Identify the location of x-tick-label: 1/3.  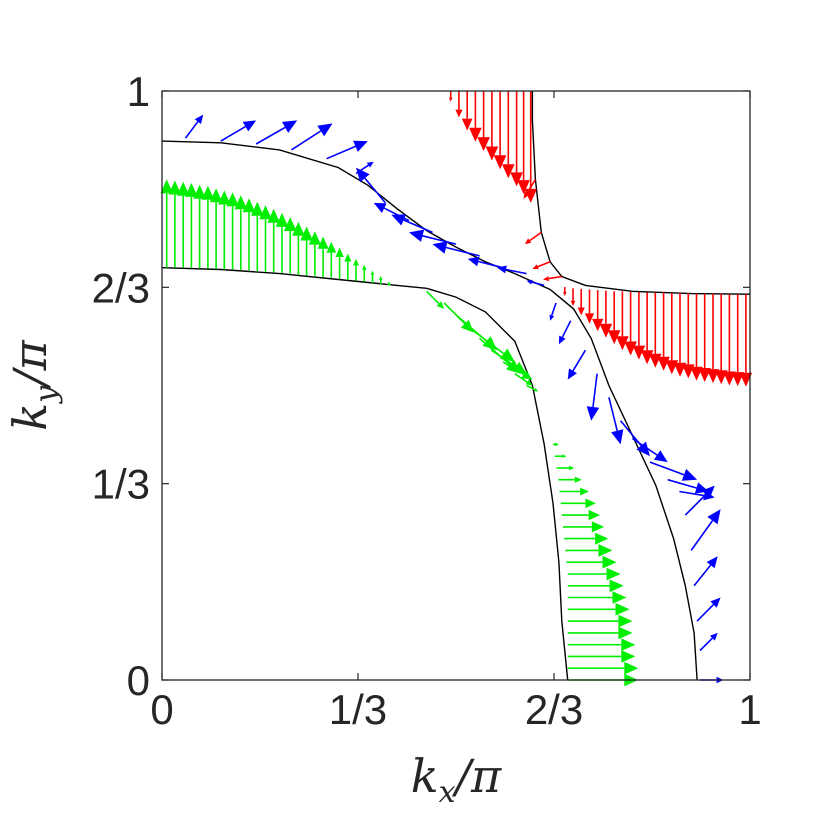
(358, 709).